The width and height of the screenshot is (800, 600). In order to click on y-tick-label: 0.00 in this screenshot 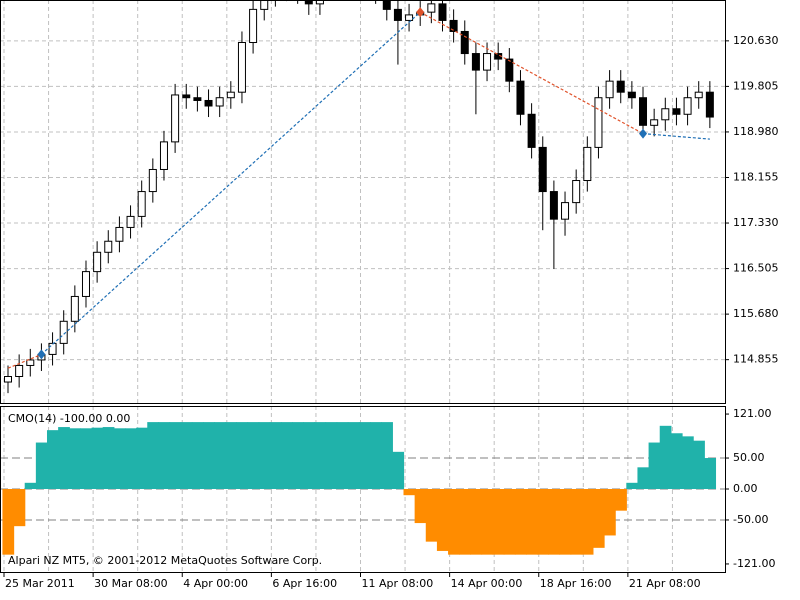, I will do `click(745, 488)`.